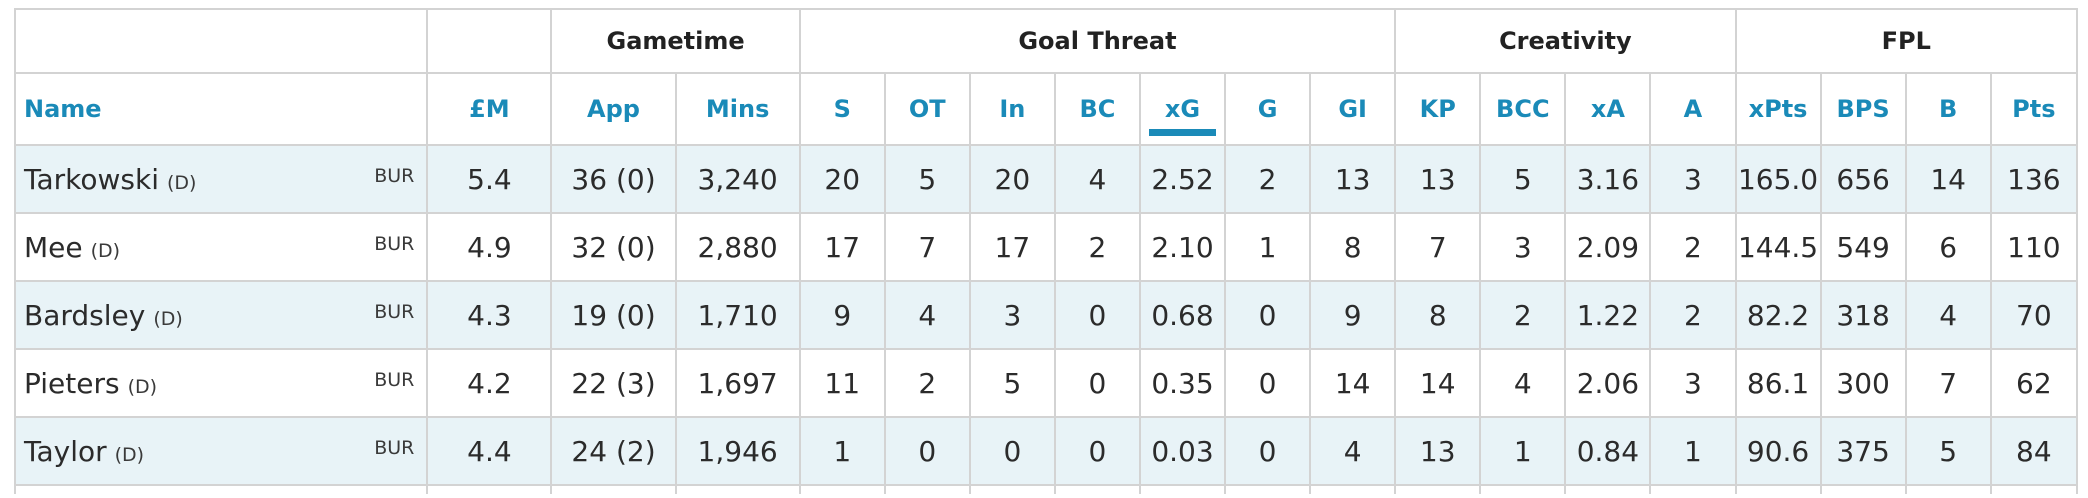 This screenshot has width=2088, height=498. Describe the element at coordinates (613, 109) in the screenshot. I see `column-header-app: App` at that location.